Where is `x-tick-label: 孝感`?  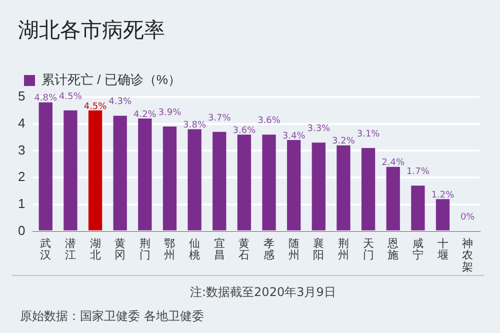 x-tick-label: 孝感 is located at coordinates (269, 249).